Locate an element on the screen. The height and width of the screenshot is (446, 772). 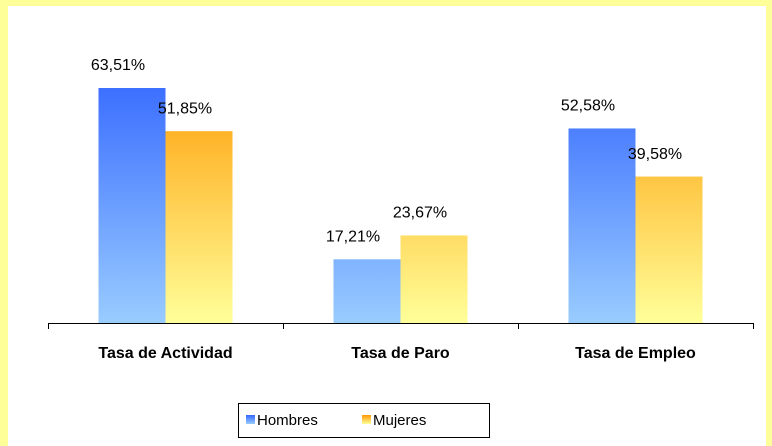
data-label: 51,85% is located at coordinates (185, 108).